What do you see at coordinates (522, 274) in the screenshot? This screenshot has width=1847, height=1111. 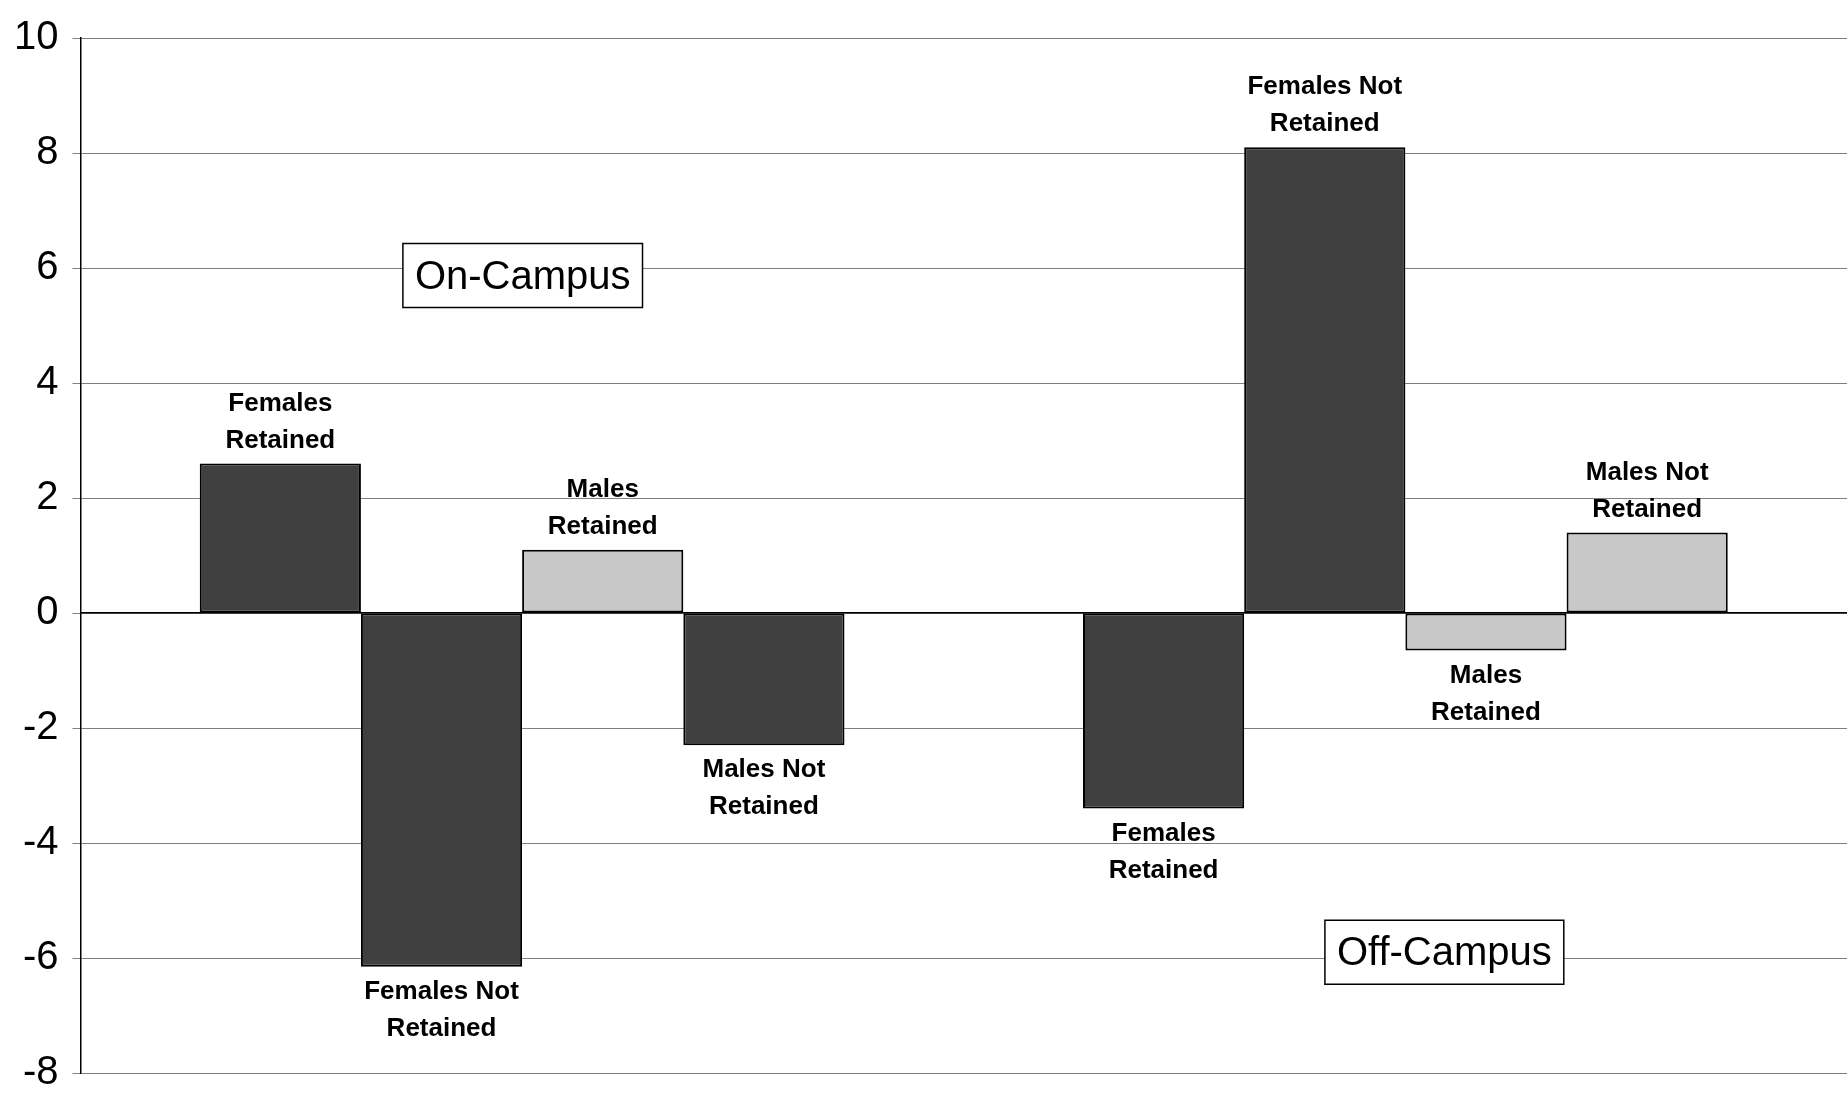 I see `annotation: On-Campus` at bounding box center [522, 274].